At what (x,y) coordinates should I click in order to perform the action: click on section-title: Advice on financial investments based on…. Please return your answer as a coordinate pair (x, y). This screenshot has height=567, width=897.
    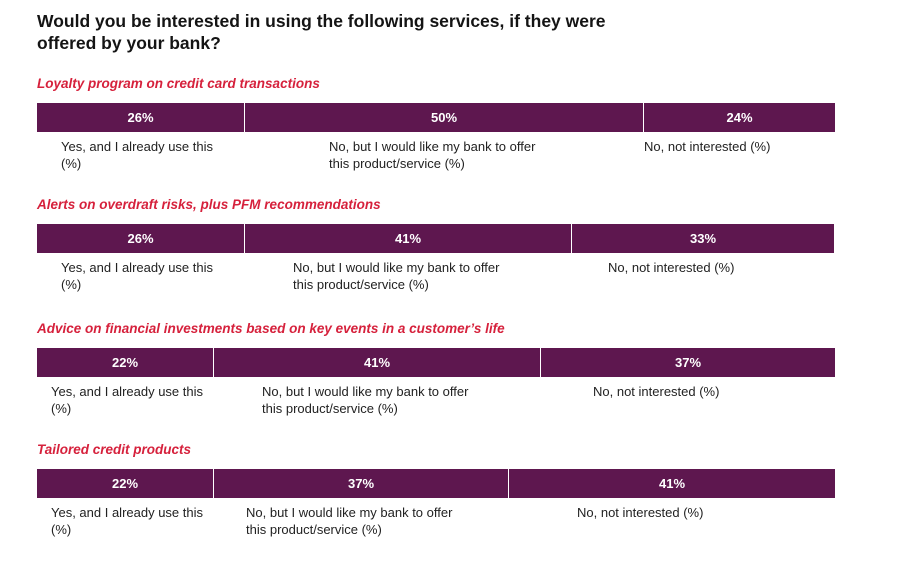
    Looking at the image, I should click on (271, 328).